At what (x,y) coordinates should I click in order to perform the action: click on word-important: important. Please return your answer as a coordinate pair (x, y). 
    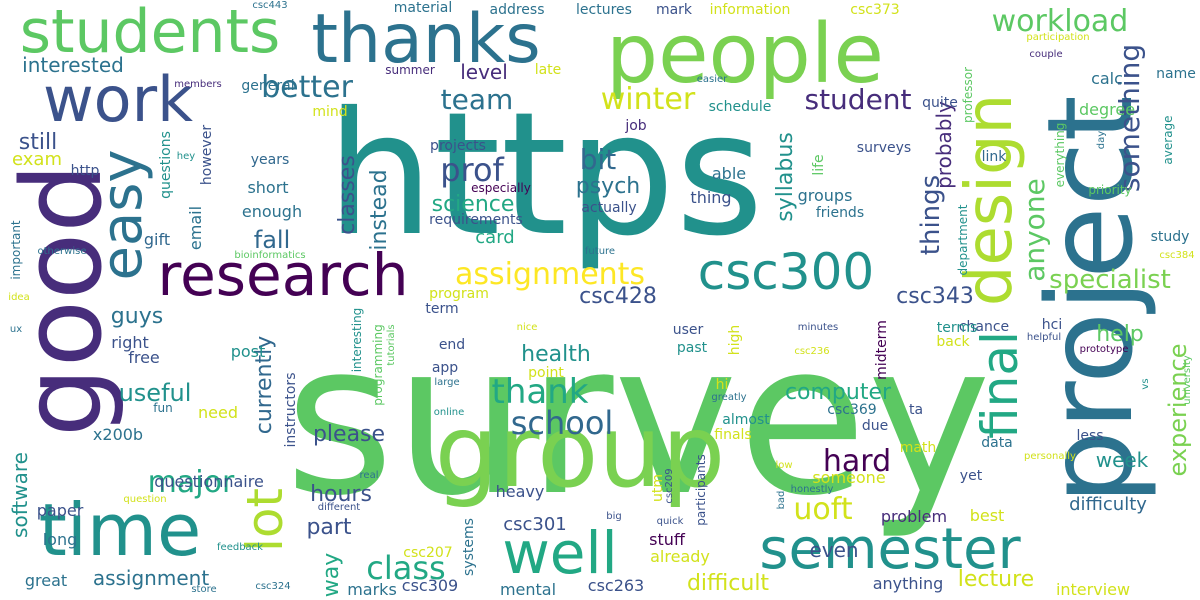
    Looking at the image, I should click on (16, 250).